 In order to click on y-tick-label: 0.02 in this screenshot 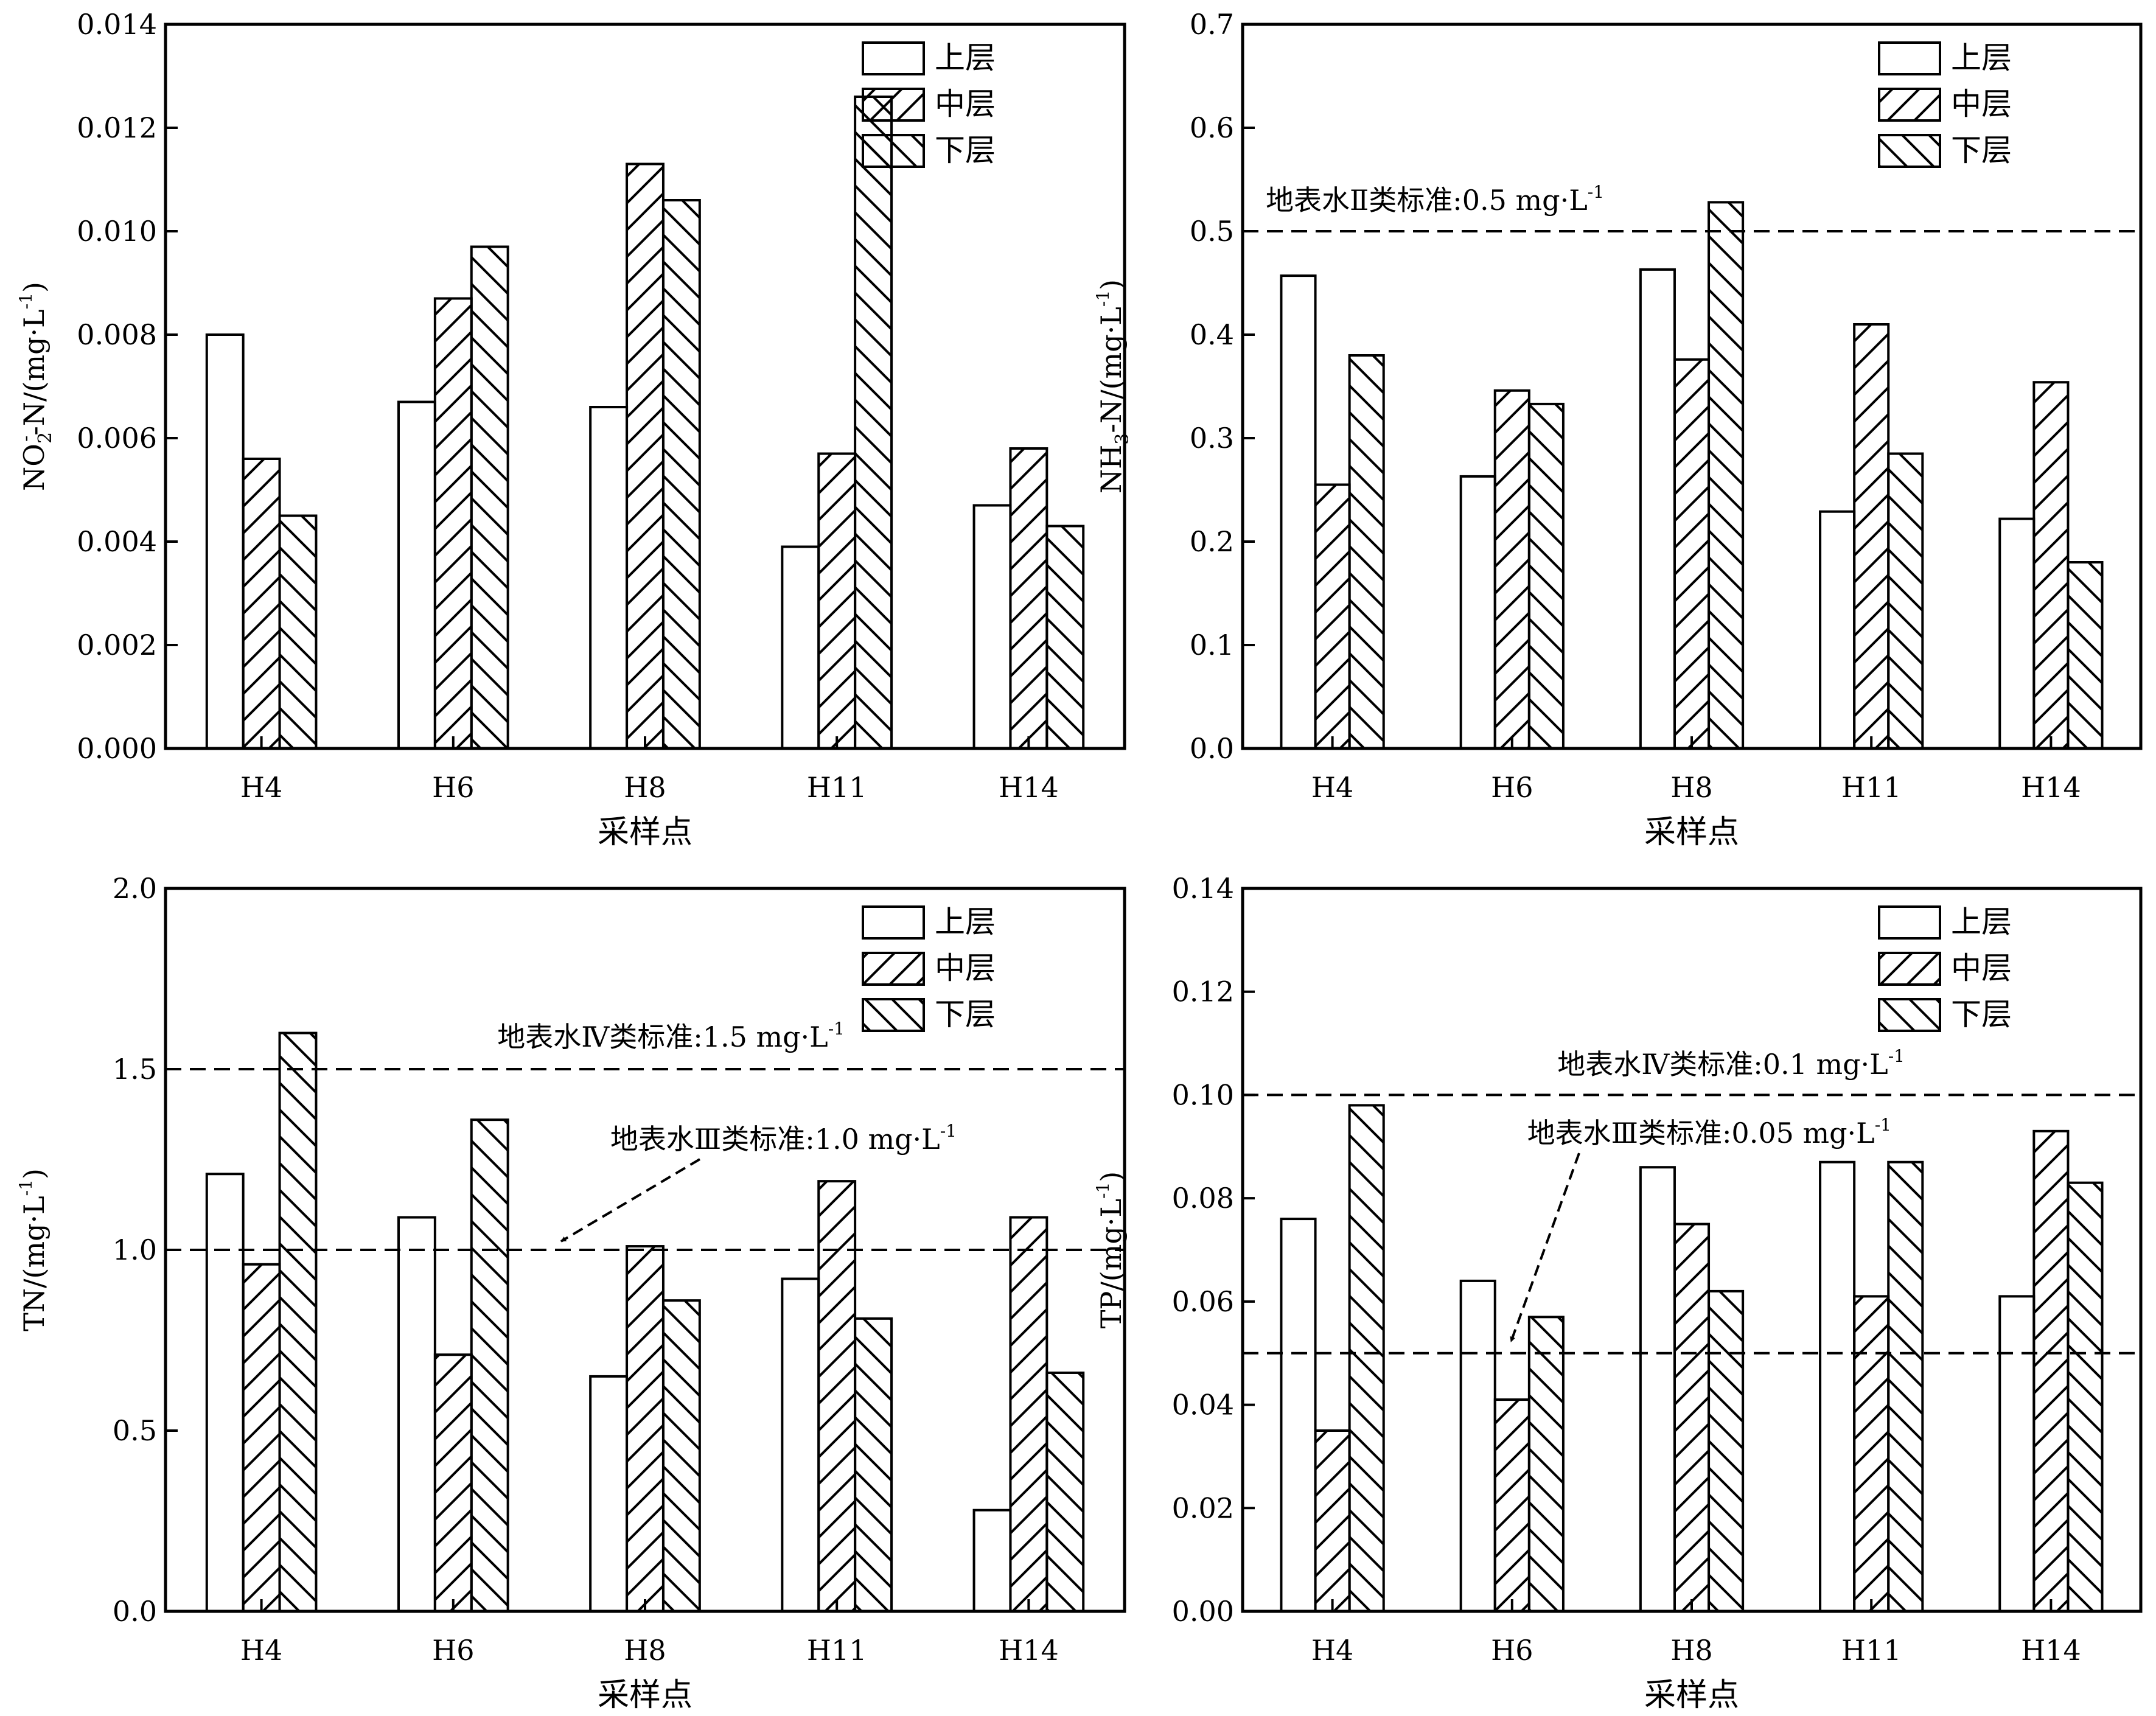, I will do `click(1203, 1507)`.